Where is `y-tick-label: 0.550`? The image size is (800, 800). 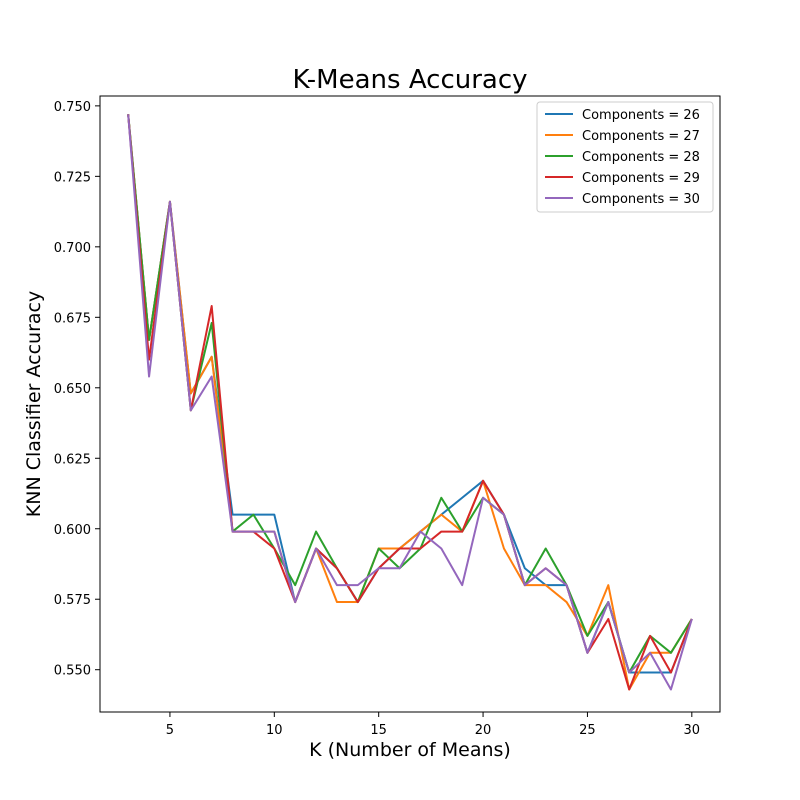 y-tick-label: 0.550 is located at coordinates (72, 671).